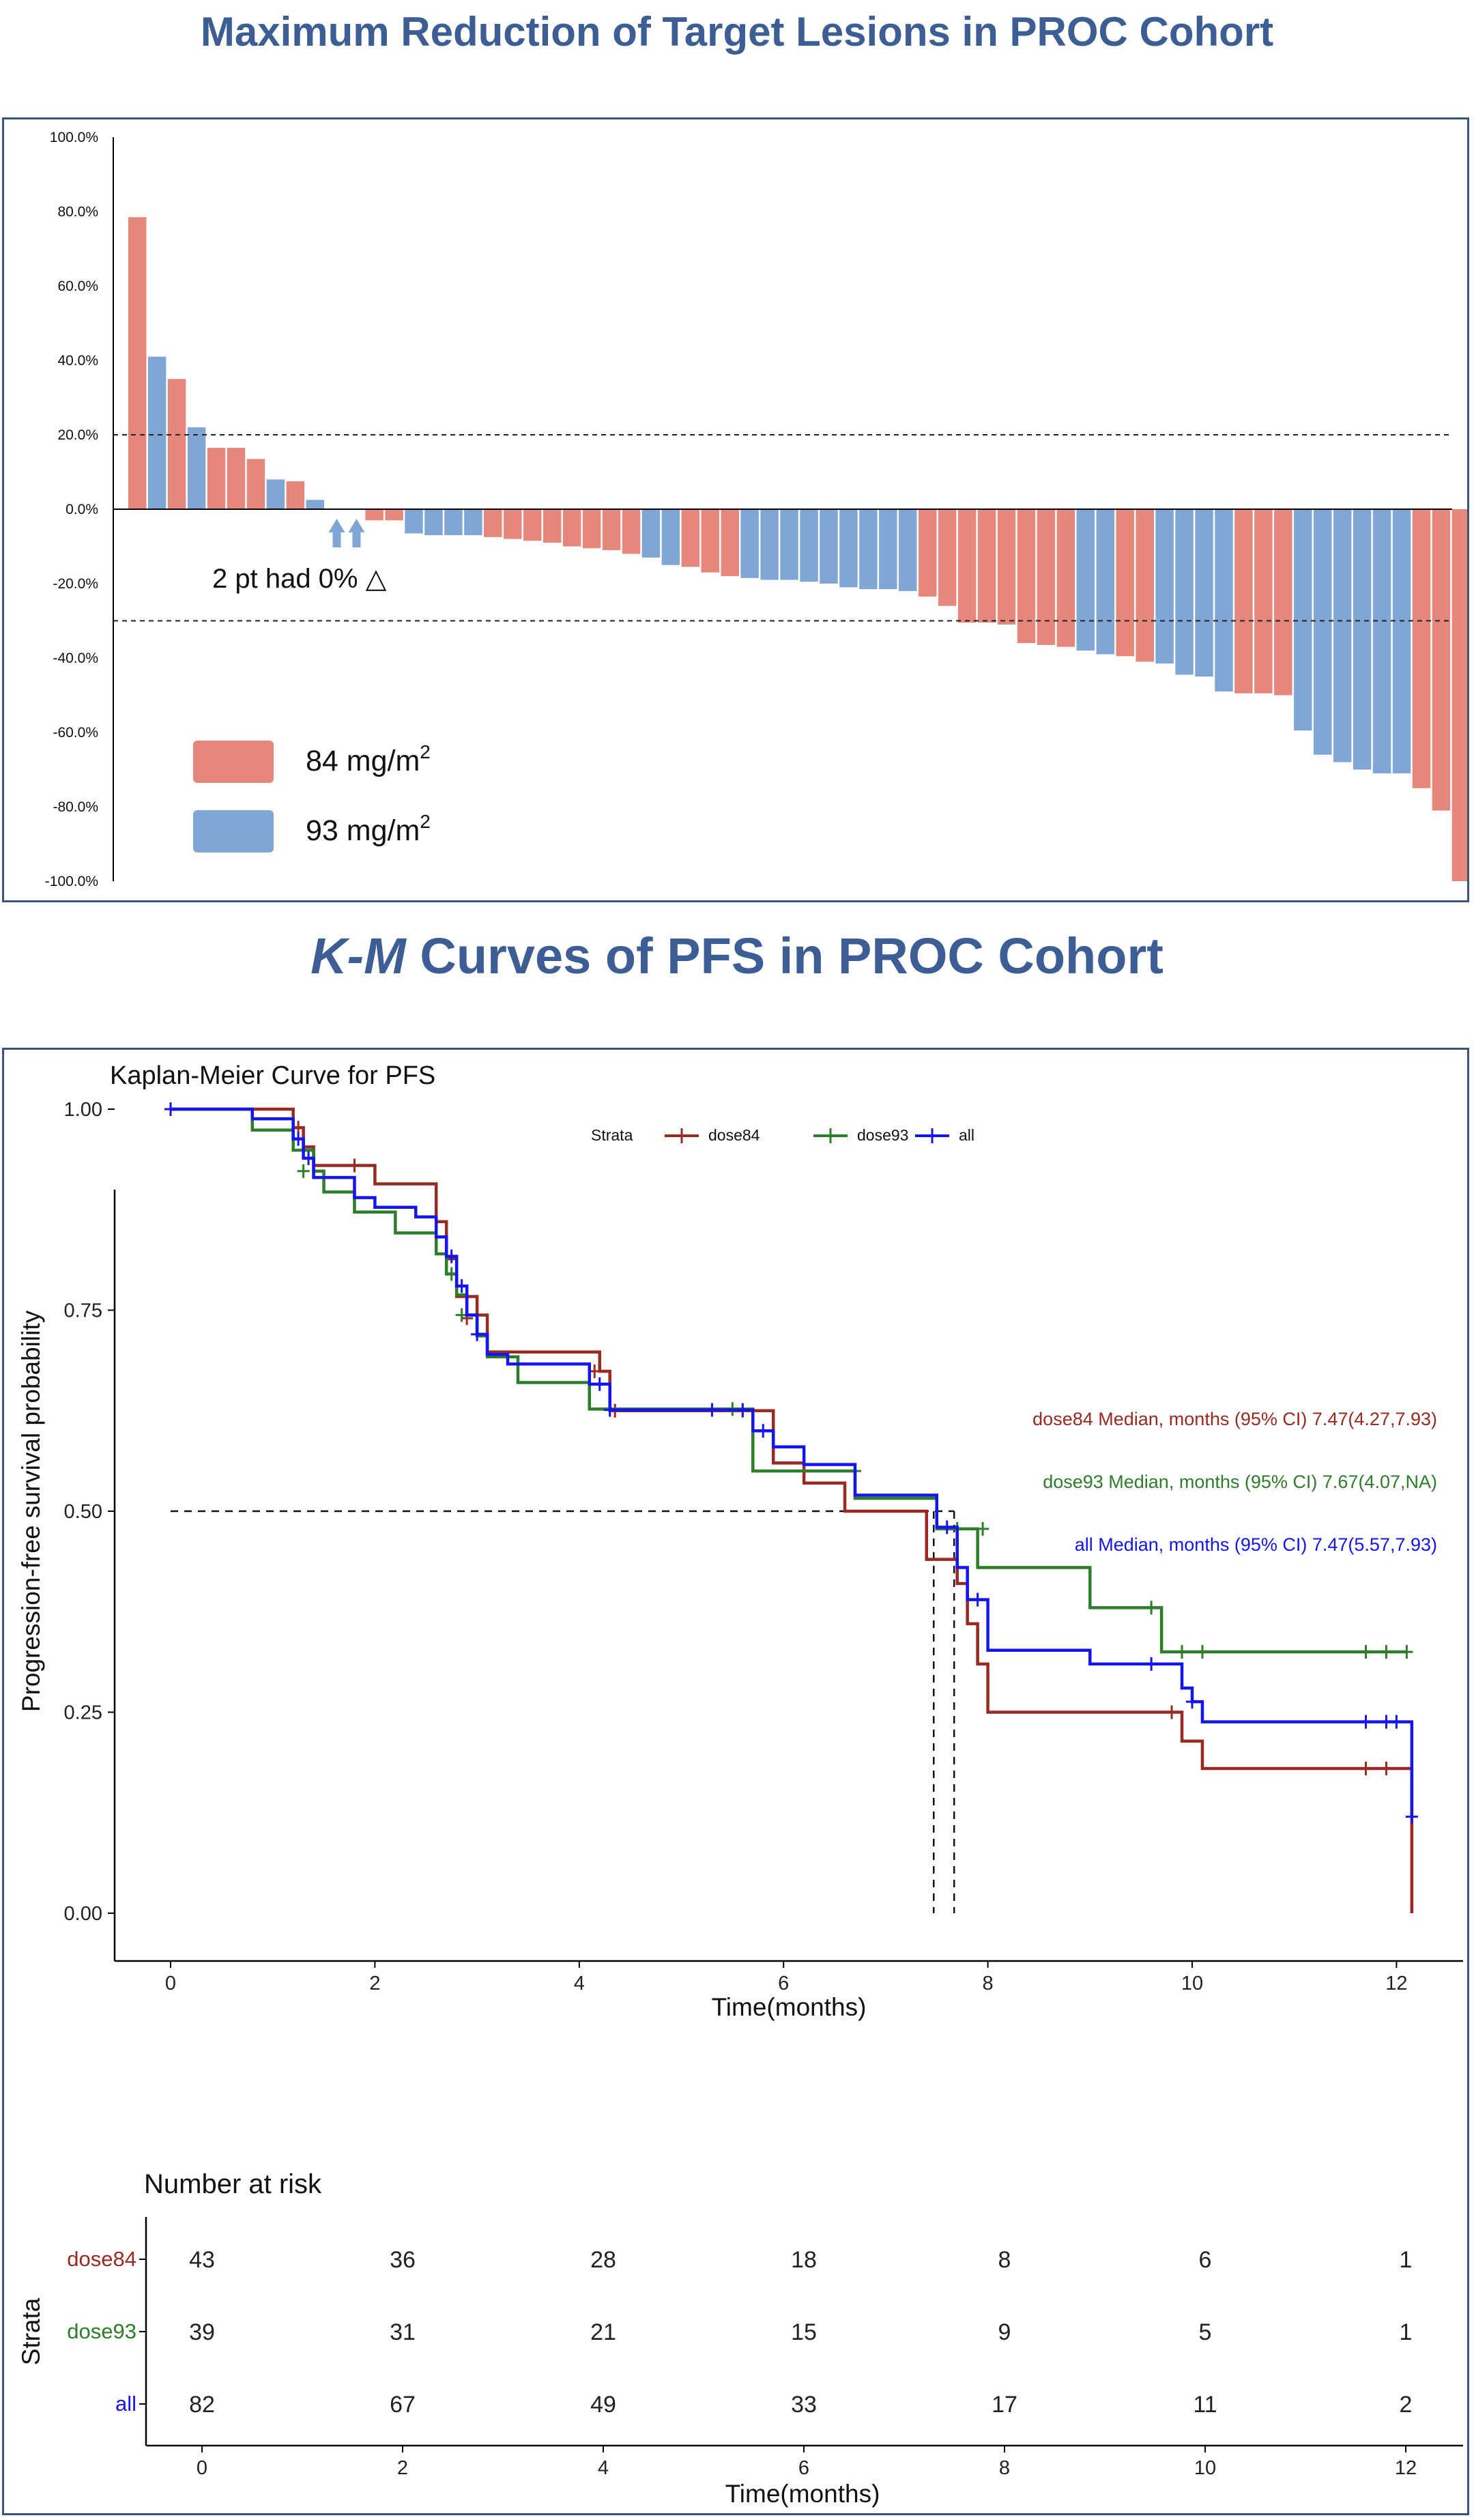 The width and height of the screenshot is (1474, 2520). What do you see at coordinates (883, 1135) in the screenshot?
I see `legend-label: dose93` at bounding box center [883, 1135].